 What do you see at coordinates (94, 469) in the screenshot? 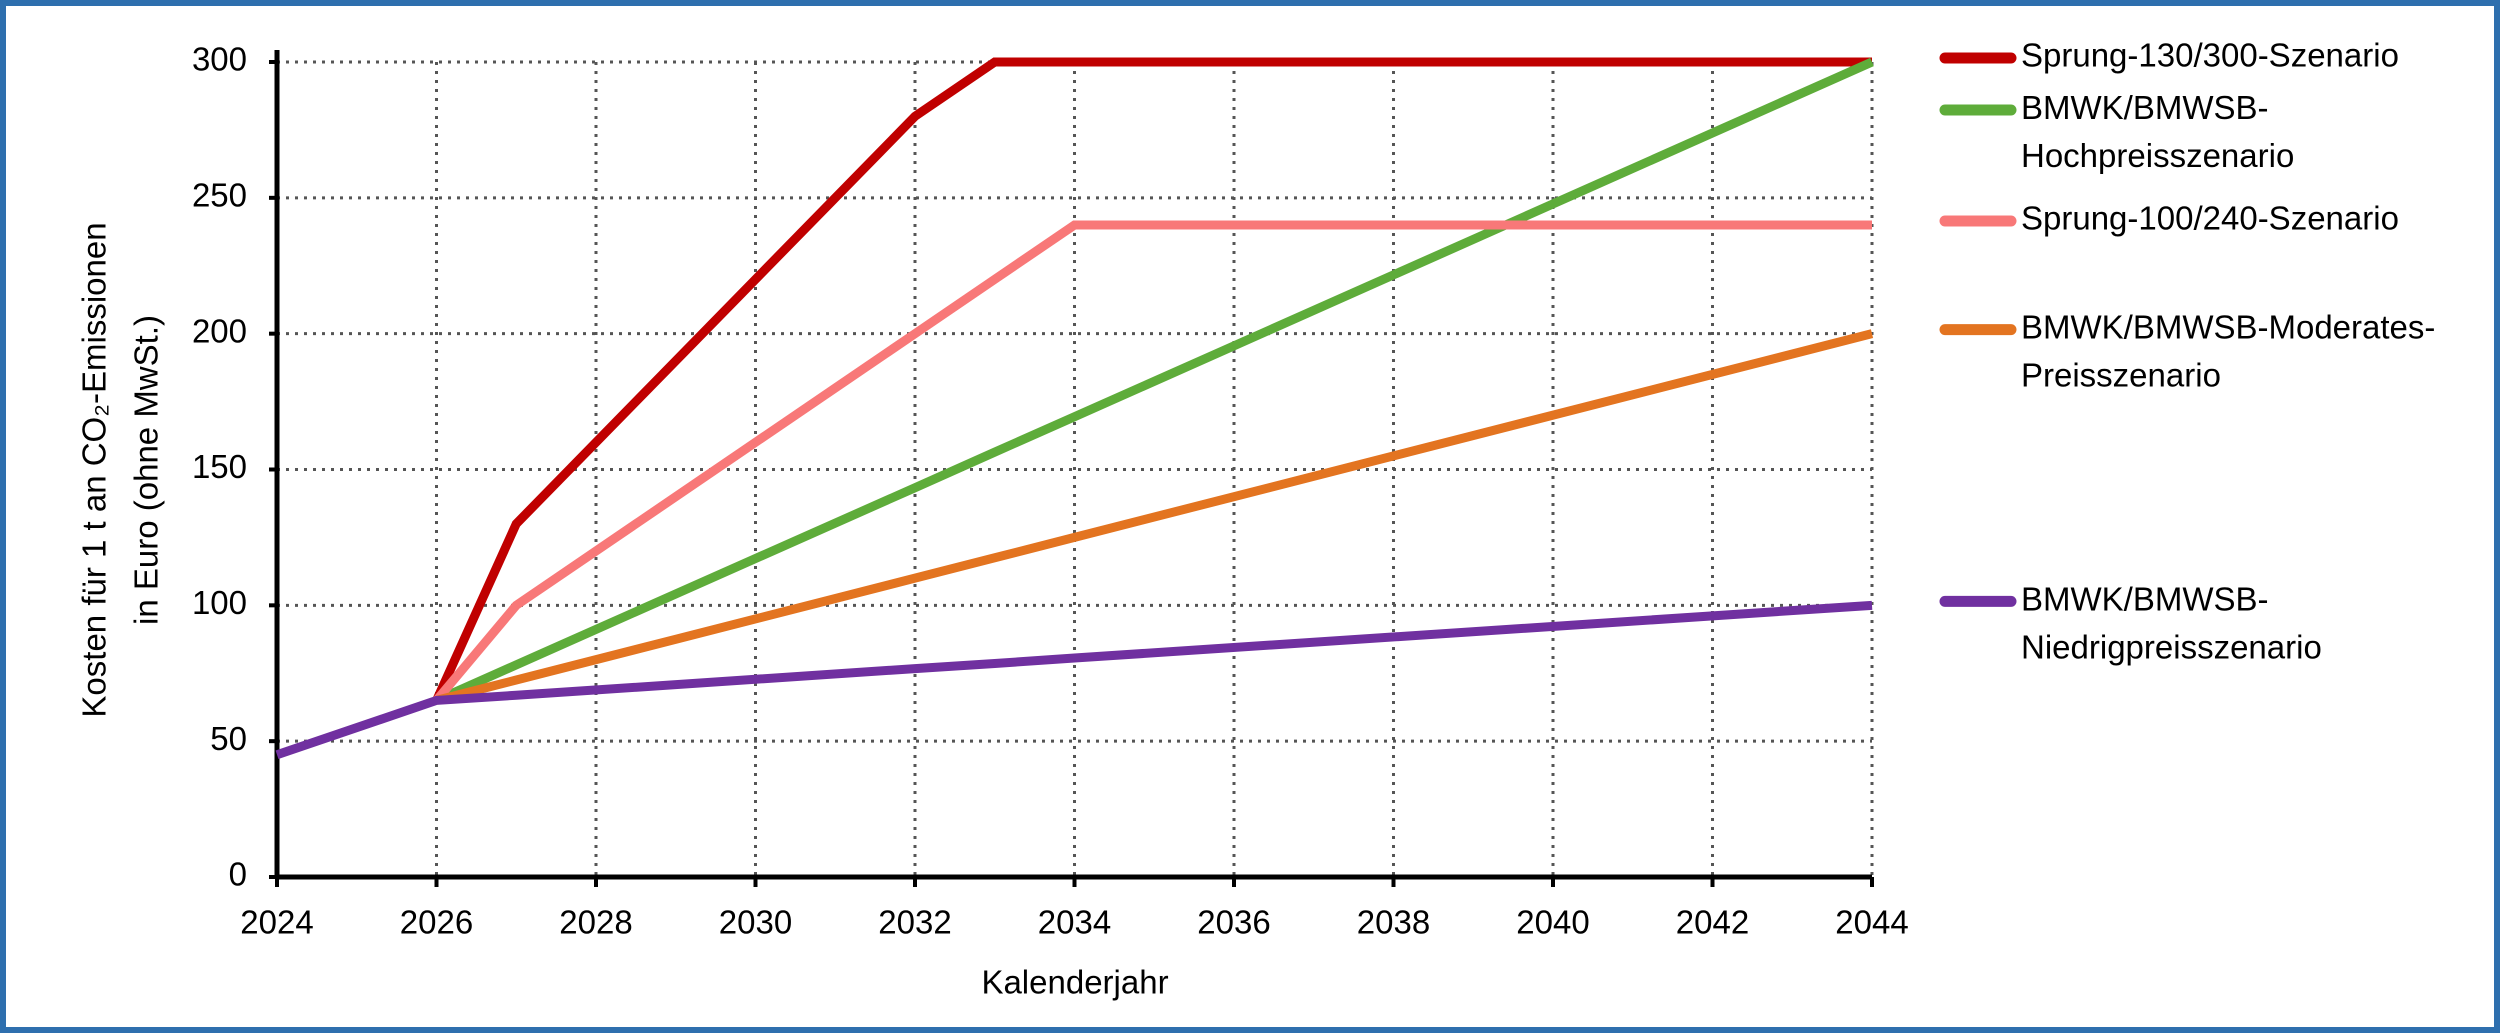
I see `y-axis-label-line: Kosten für 1 t an CO₂-Emissionen` at bounding box center [94, 469].